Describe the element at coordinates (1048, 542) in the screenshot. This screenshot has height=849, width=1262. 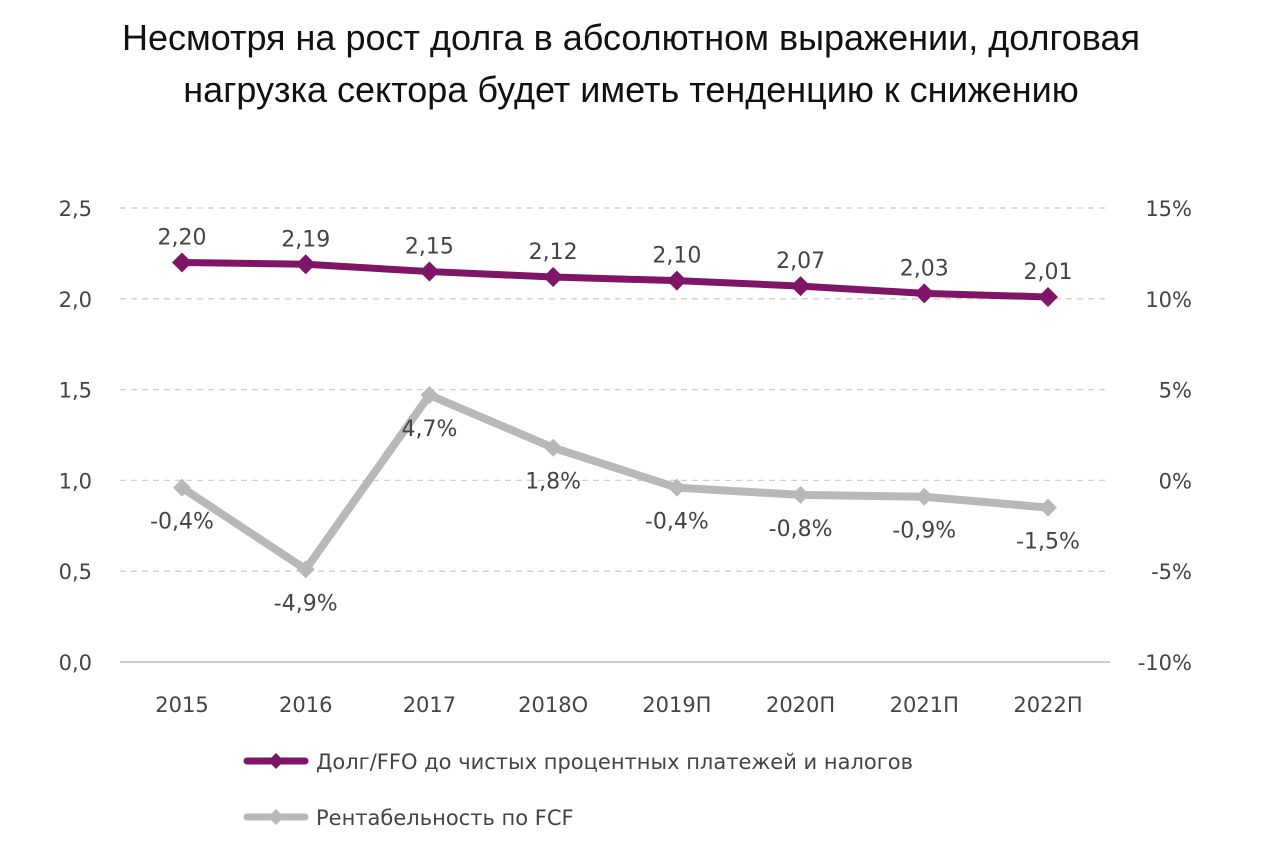
I see `fcf-margin-data-label: -1,5%` at that location.